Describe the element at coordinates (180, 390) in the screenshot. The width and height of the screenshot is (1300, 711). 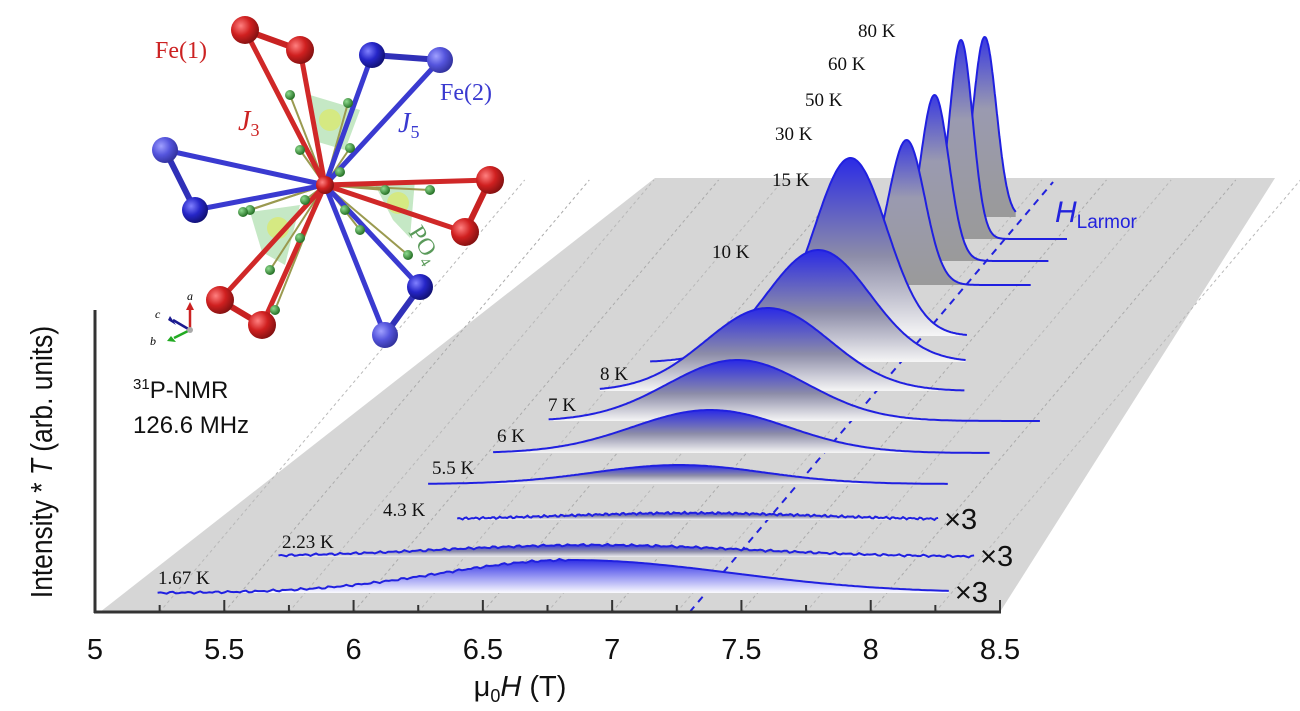
I see `nucleus-annotation: 31P-NMR` at that location.